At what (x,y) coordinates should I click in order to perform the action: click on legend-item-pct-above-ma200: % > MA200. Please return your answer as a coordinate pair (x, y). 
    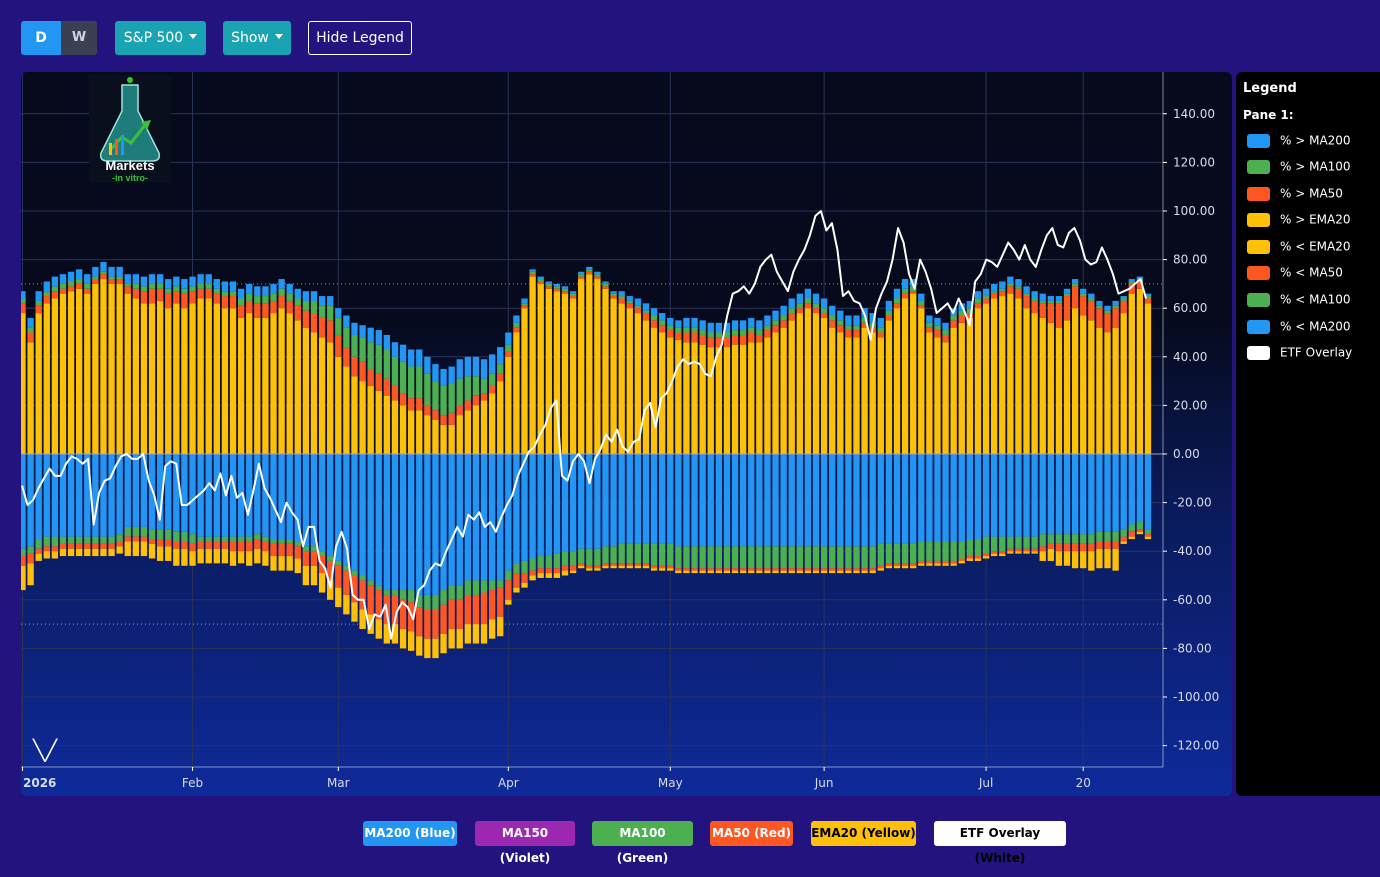
    Looking at the image, I should click on (1299, 141).